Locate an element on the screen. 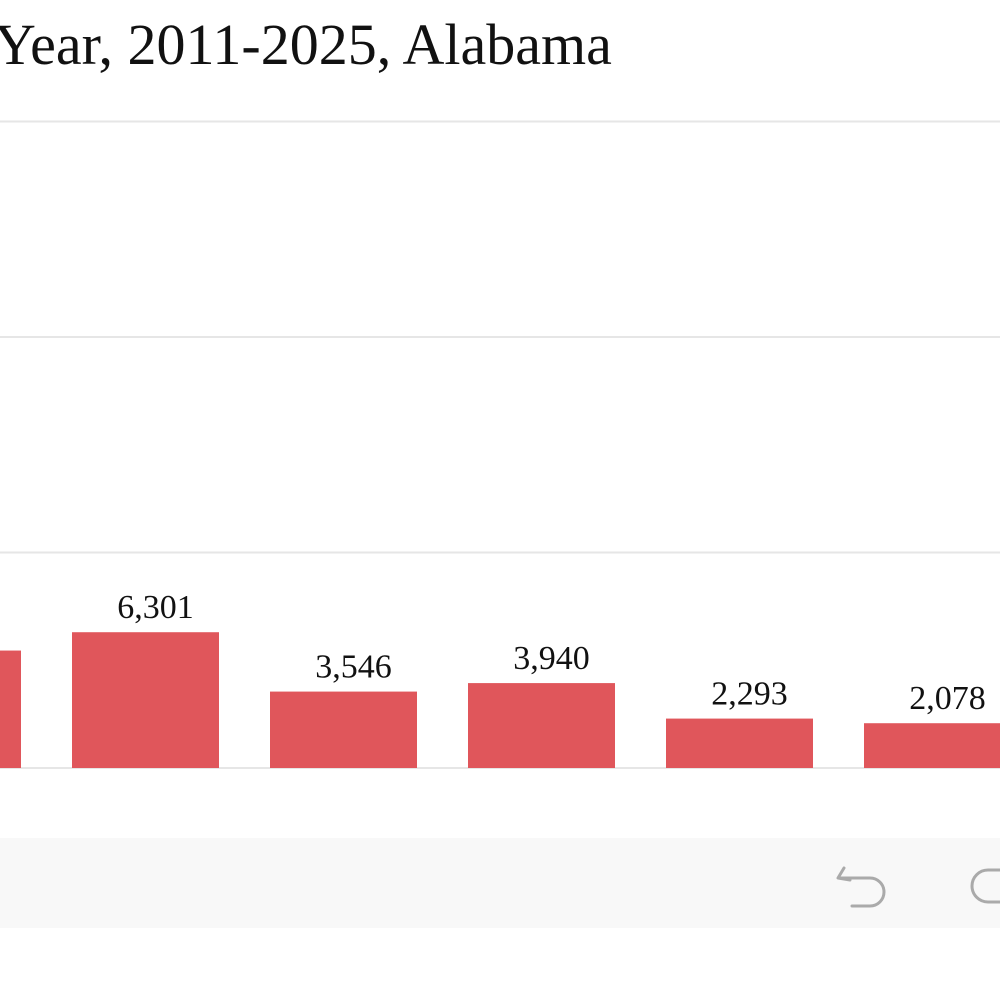  data-label: 3,940 is located at coordinates (551, 658).